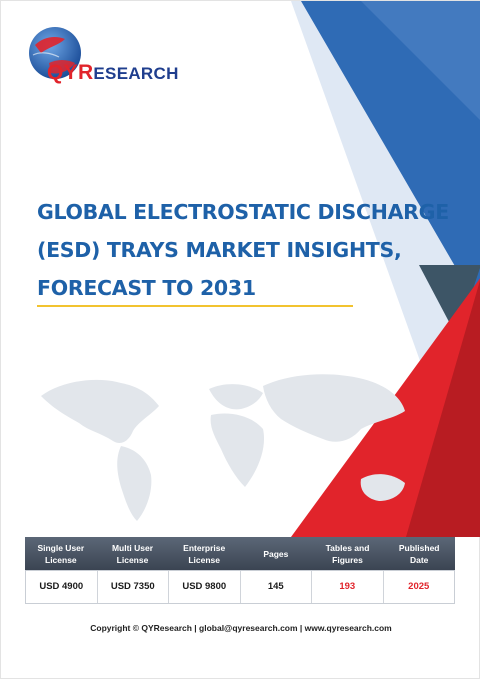 The height and width of the screenshot is (680, 480). What do you see at coordinates (110, 53) in the screenshot?
I see `qyresearch-logo` at bounding box center [110, 53].